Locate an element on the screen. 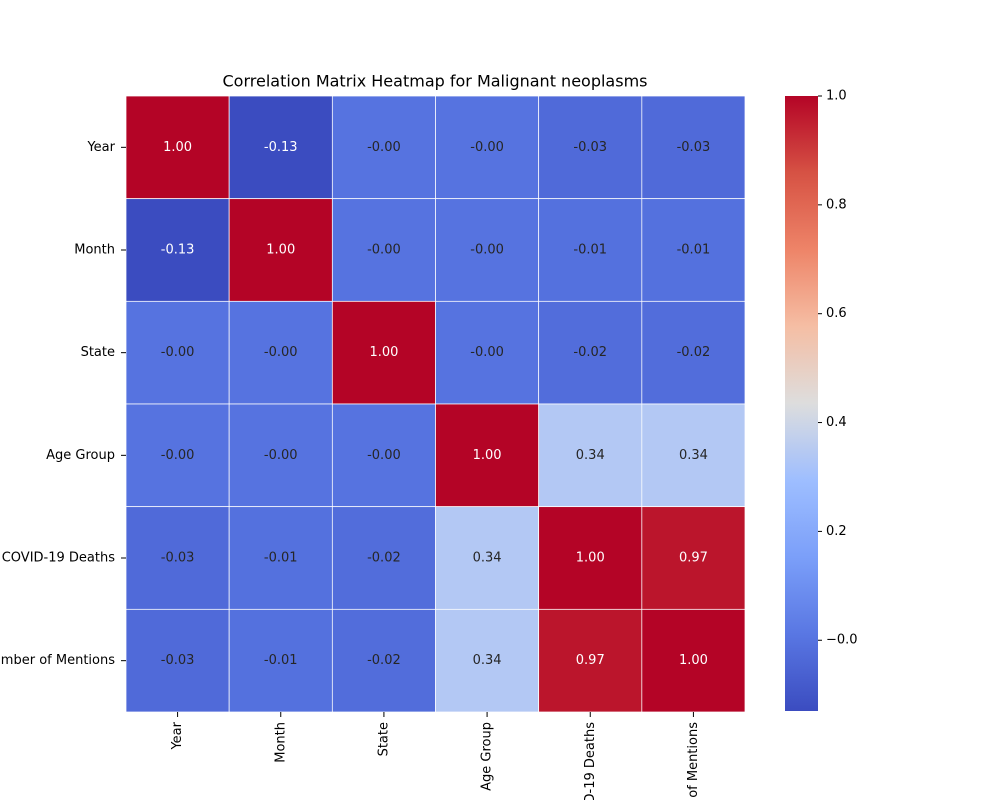 Image resolution: width=1000 pixels, height=800 pixels. colorbar is located at coordinates (801, 403).